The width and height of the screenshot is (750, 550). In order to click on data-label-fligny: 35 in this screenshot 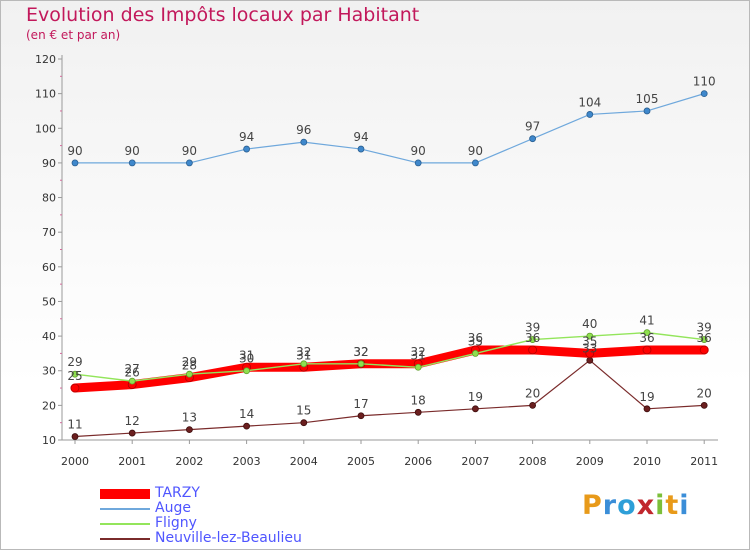, I will do `click(475, 341)`.